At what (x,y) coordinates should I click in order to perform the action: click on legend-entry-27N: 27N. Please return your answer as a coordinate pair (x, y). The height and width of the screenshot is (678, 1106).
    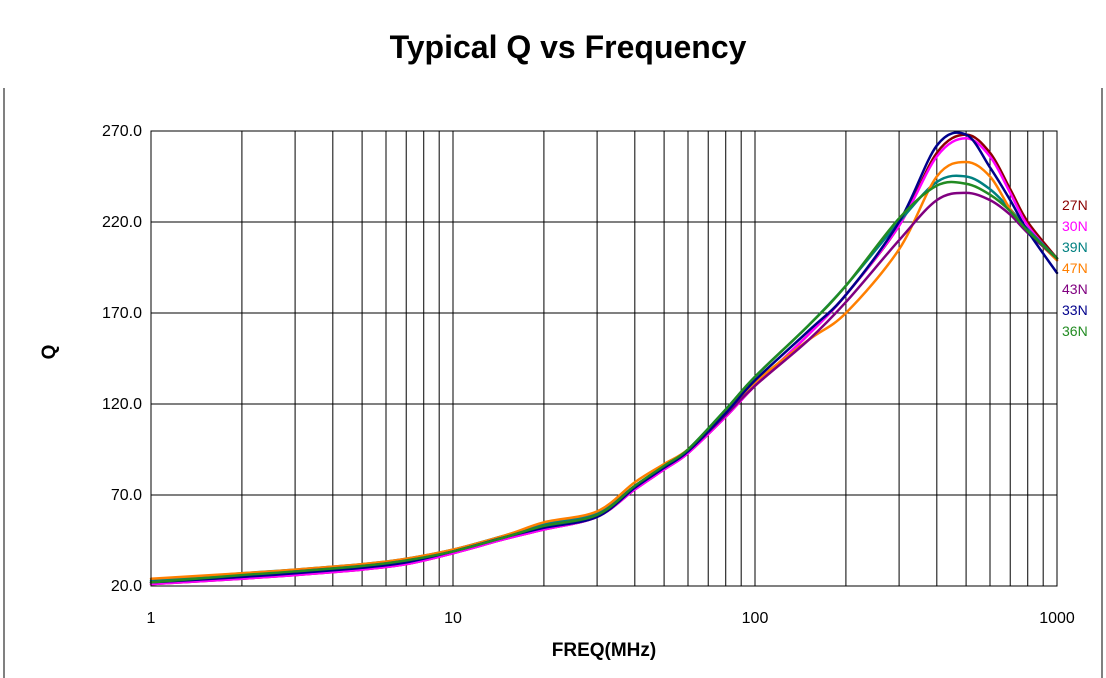
    Looking at the image, I should click on (1075, 205).